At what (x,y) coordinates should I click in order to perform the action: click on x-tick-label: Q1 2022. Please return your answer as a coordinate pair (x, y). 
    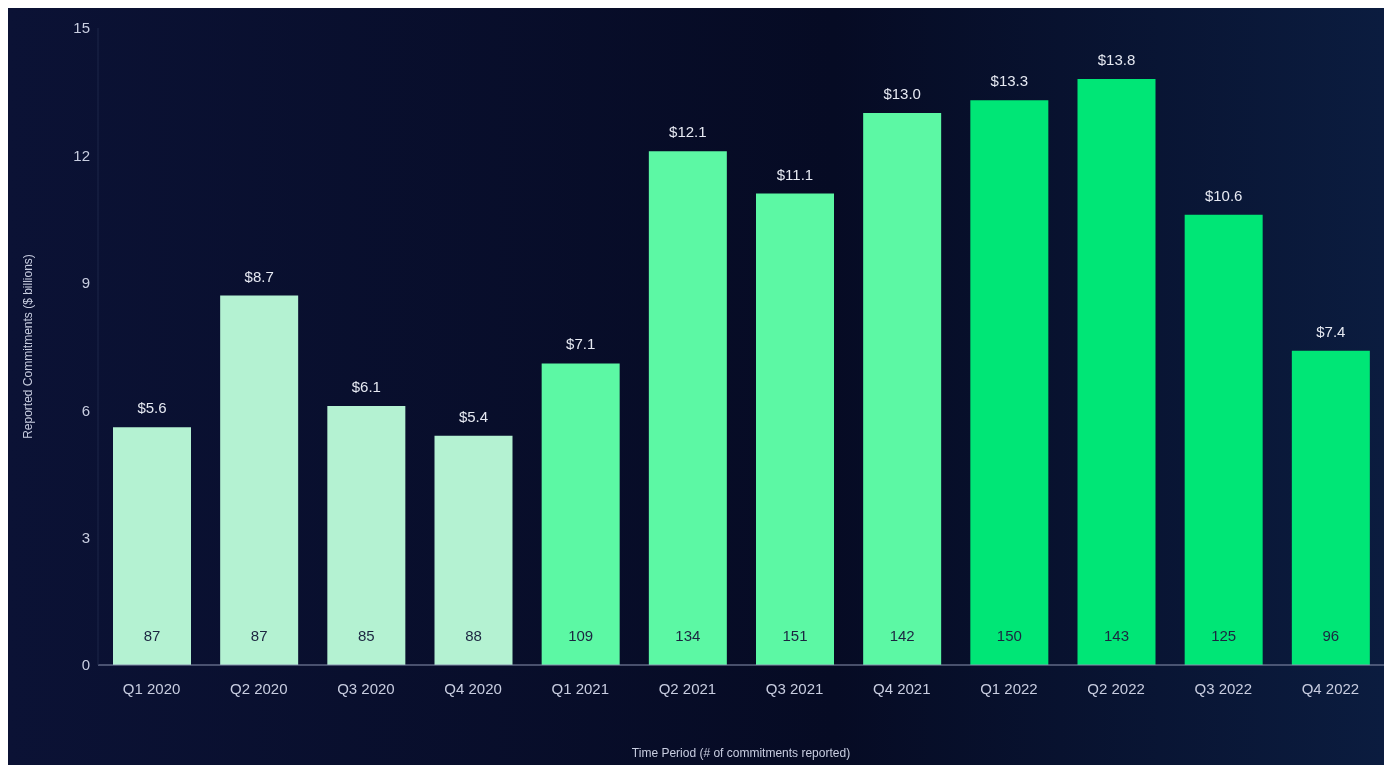
    Looking at the image, I should click on (1009, 688).